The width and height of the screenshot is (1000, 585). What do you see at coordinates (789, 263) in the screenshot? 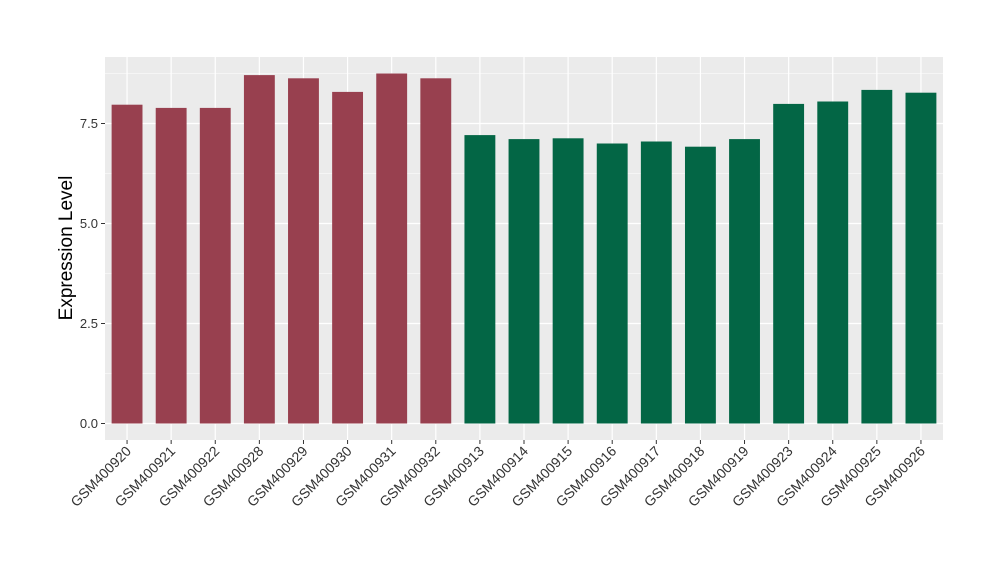
I see `bar-GSM400923` at bounding box center [789, 263].